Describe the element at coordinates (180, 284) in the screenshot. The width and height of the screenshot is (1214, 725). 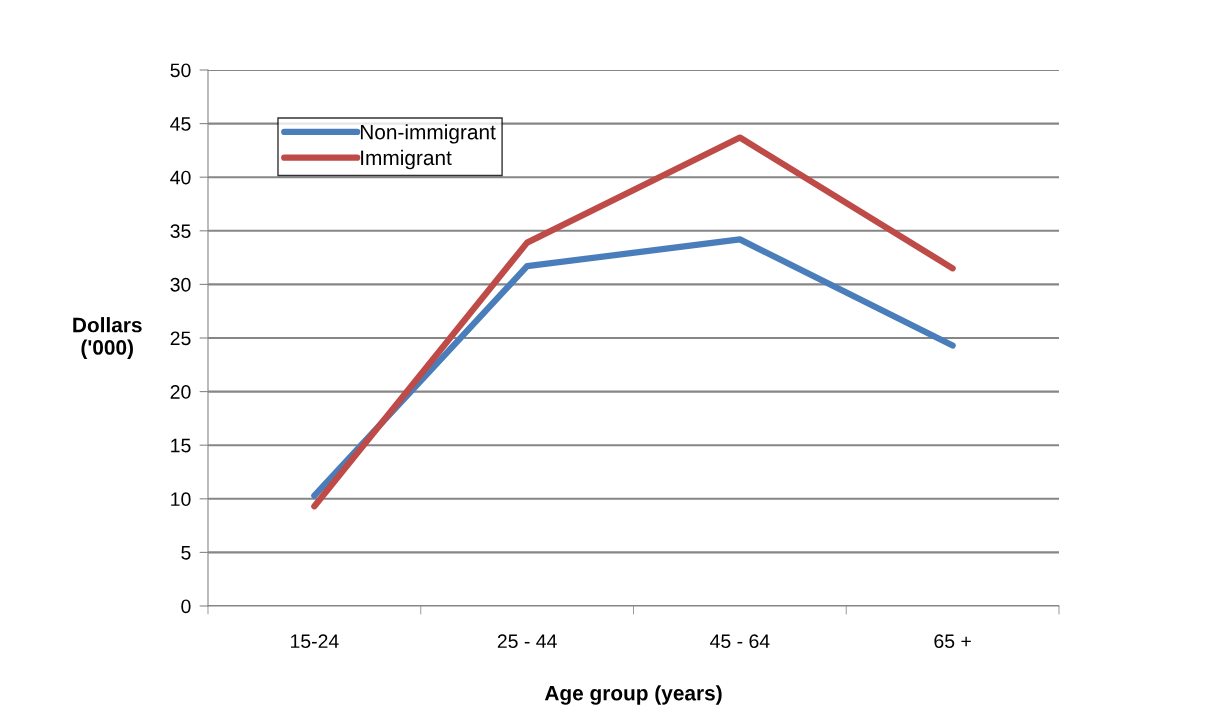
I see `y-tick-label: 30` at that location.